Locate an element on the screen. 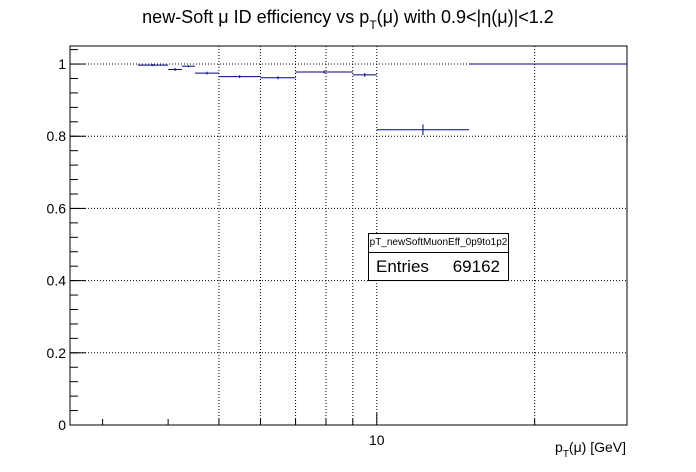 Image resolution: width=696 pixels, height=472 pixels. y-tick-label: 1 is located at coordinates (62, 64).